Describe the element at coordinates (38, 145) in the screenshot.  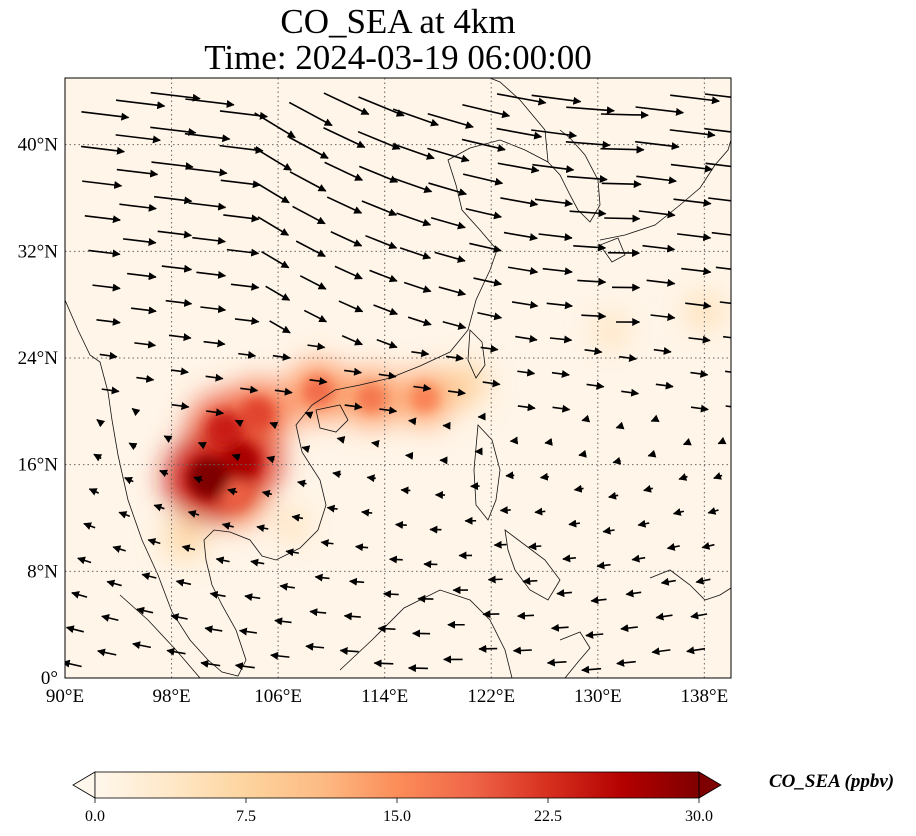
I see `latitude-tick-label: 40°N` at that location.